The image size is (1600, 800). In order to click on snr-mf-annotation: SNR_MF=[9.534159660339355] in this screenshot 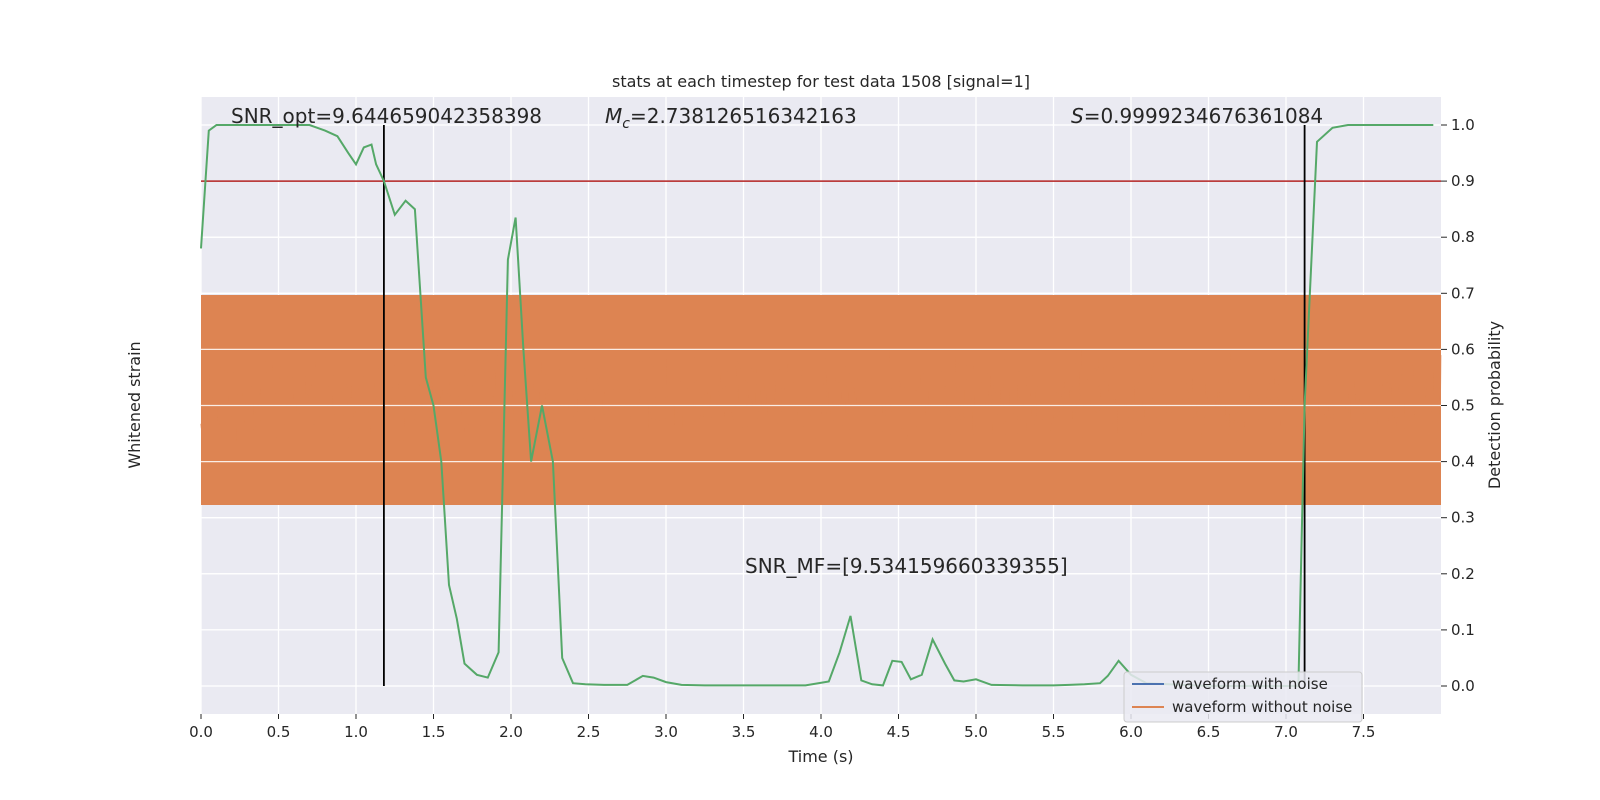, I will do `click(906, 566)`.